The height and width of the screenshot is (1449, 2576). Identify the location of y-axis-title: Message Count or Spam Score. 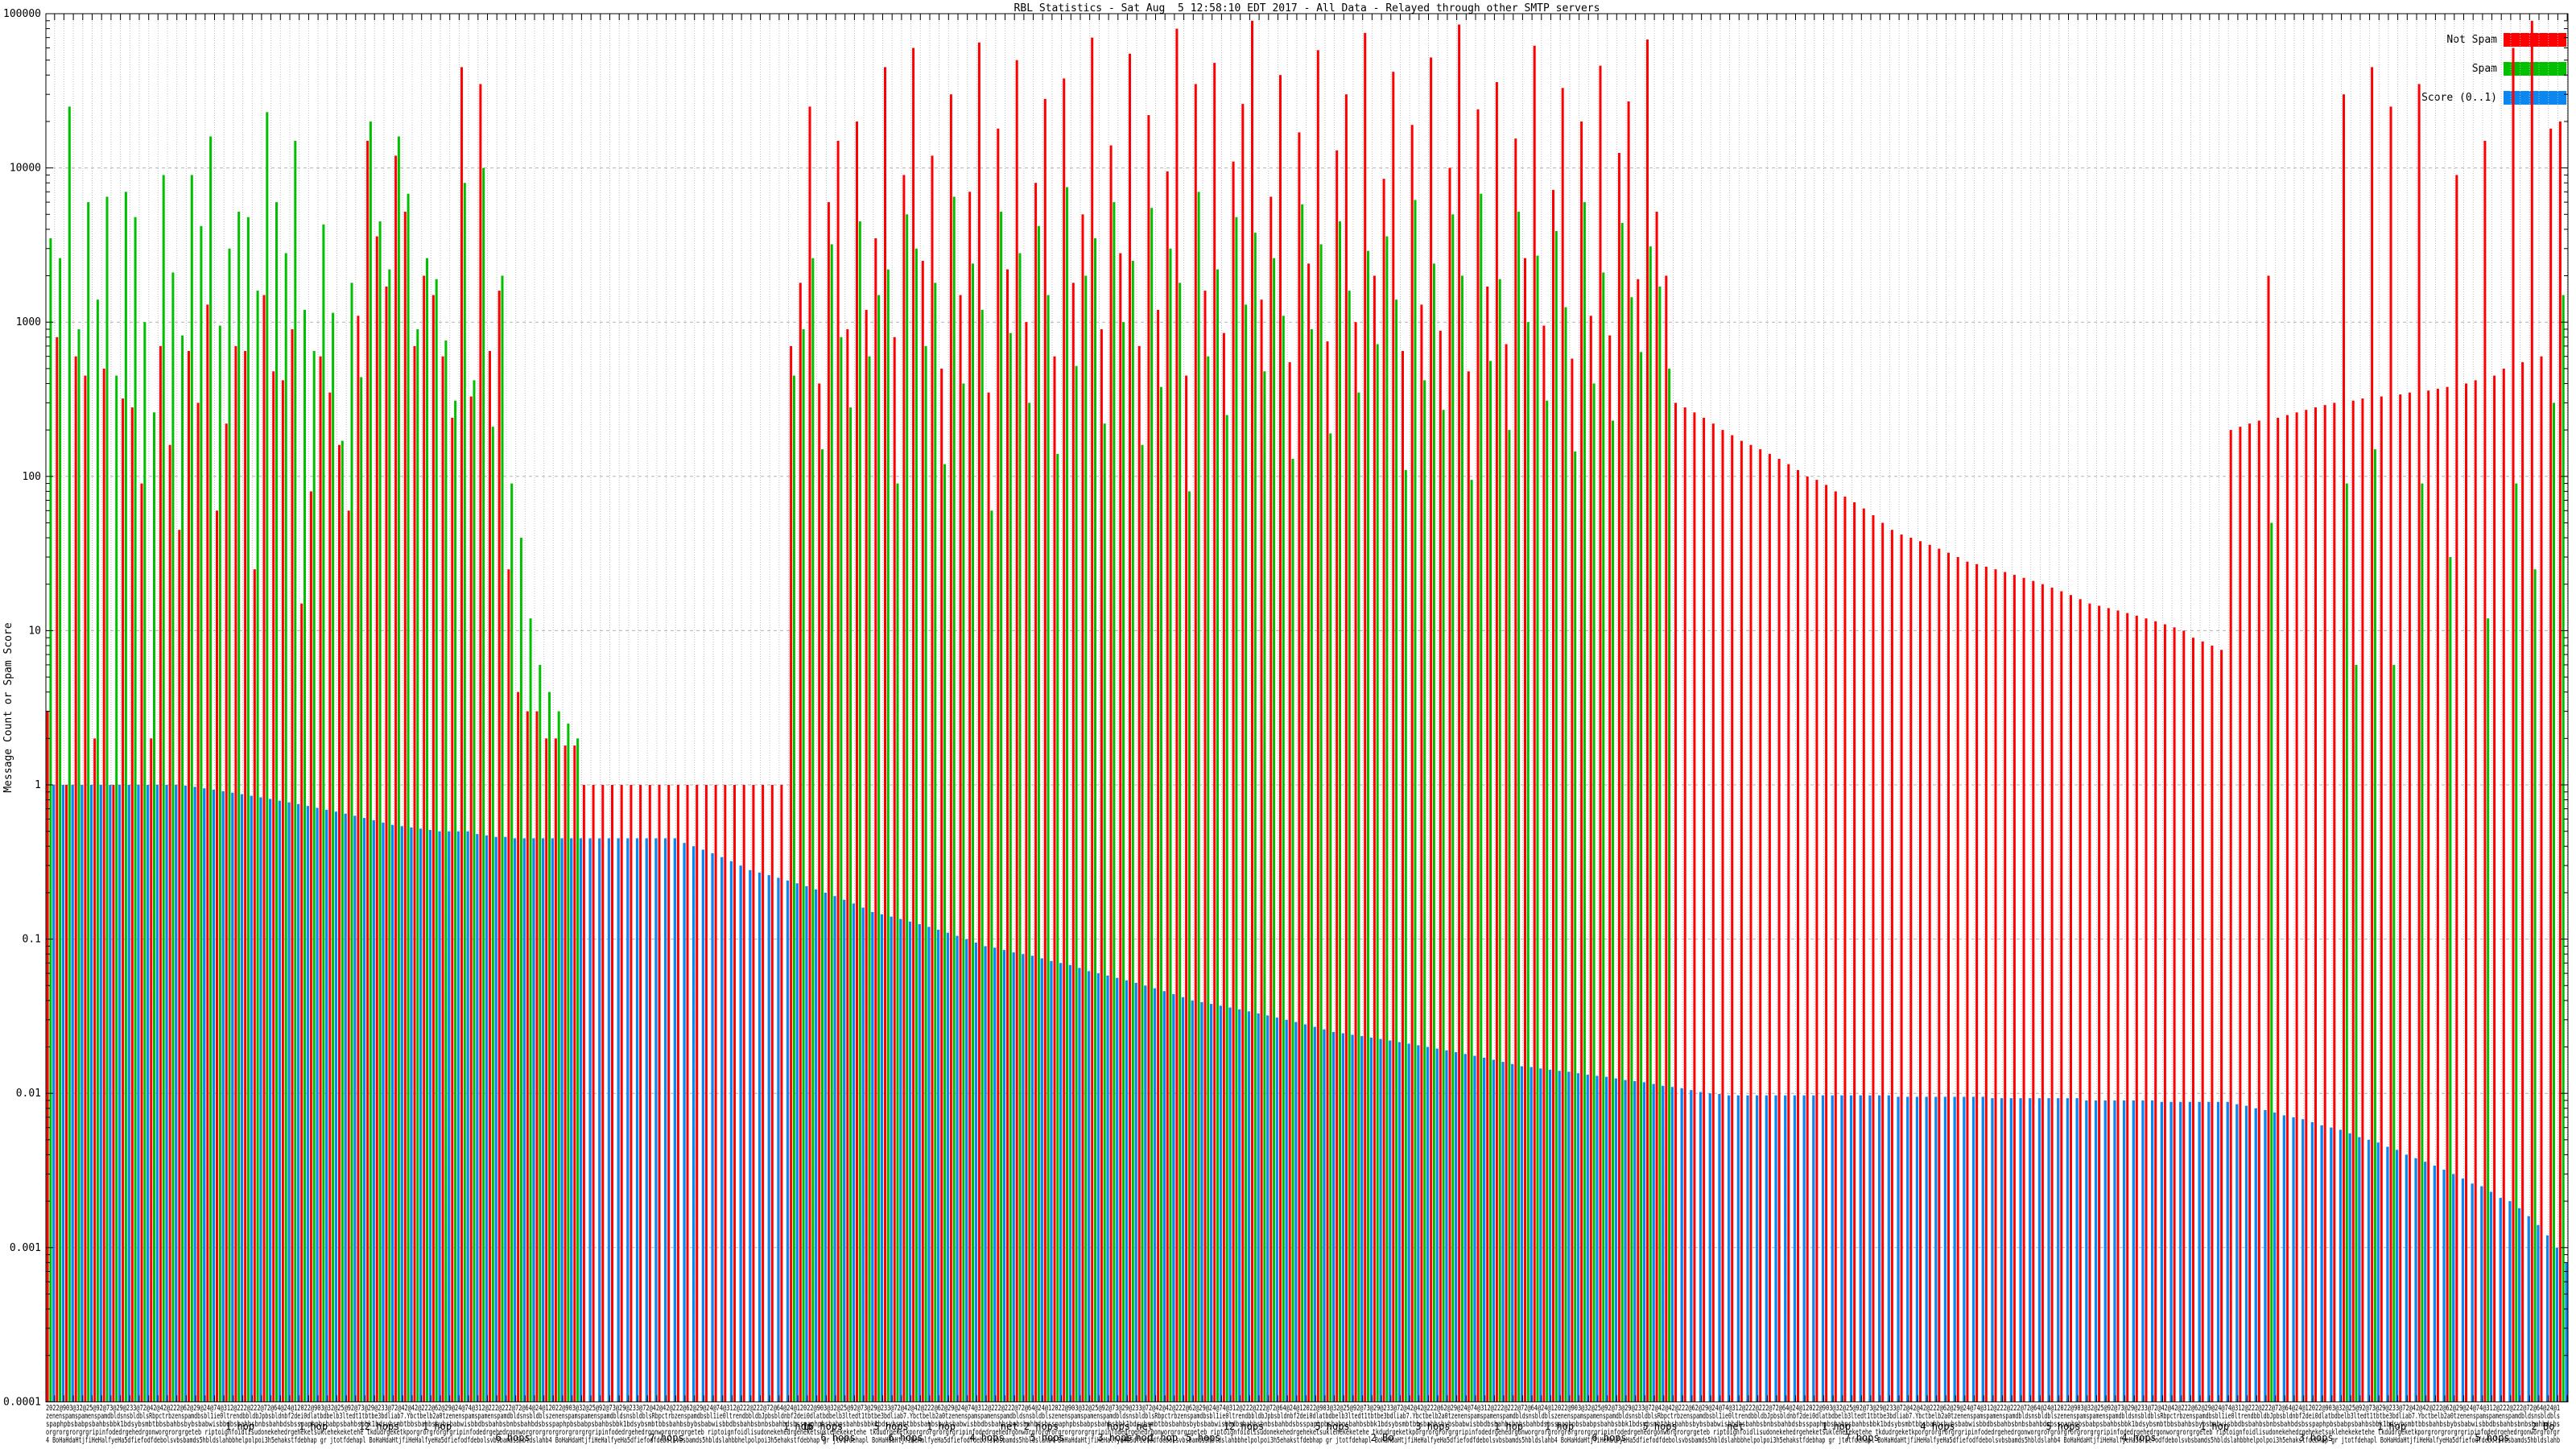
(8, 707).